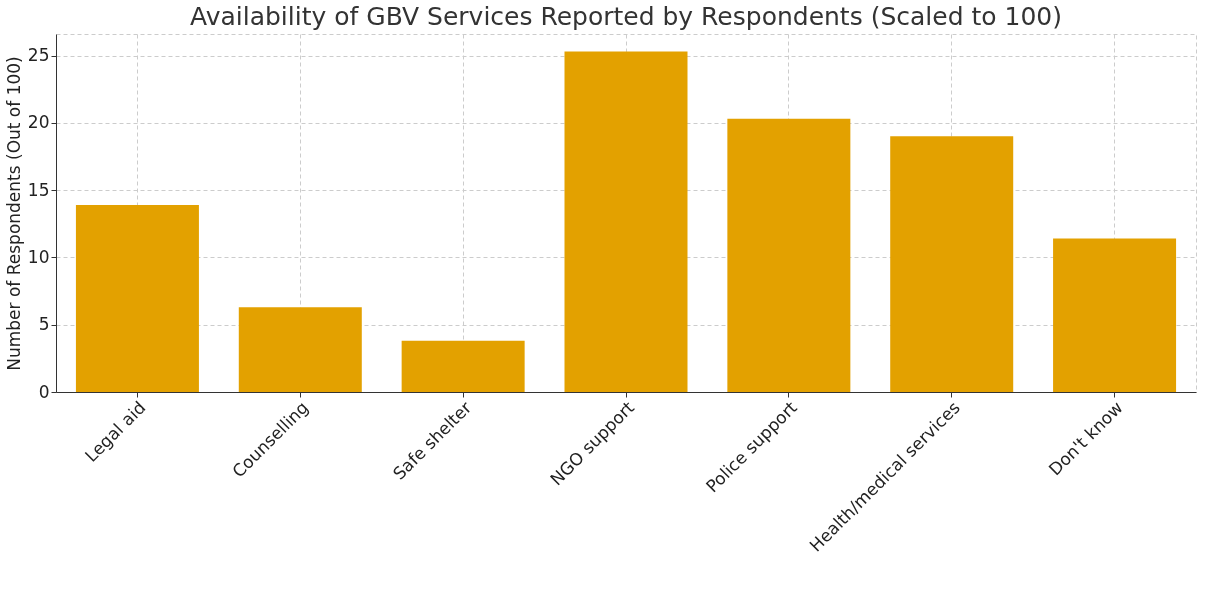 This screenshot has height=596, width=1219. I want to click on y-tick-label: 0, so click(44, 391).